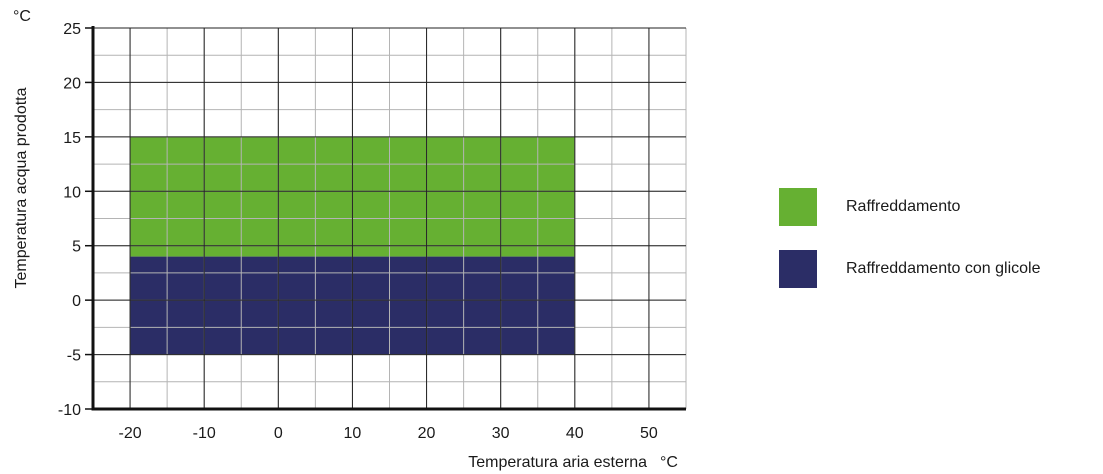 This screenshot has width=1103, height=474. What do you see at coordinates (501, 433) in the screenshot?
I see `x-tick-label: 30` at bounding box center [501, 433].